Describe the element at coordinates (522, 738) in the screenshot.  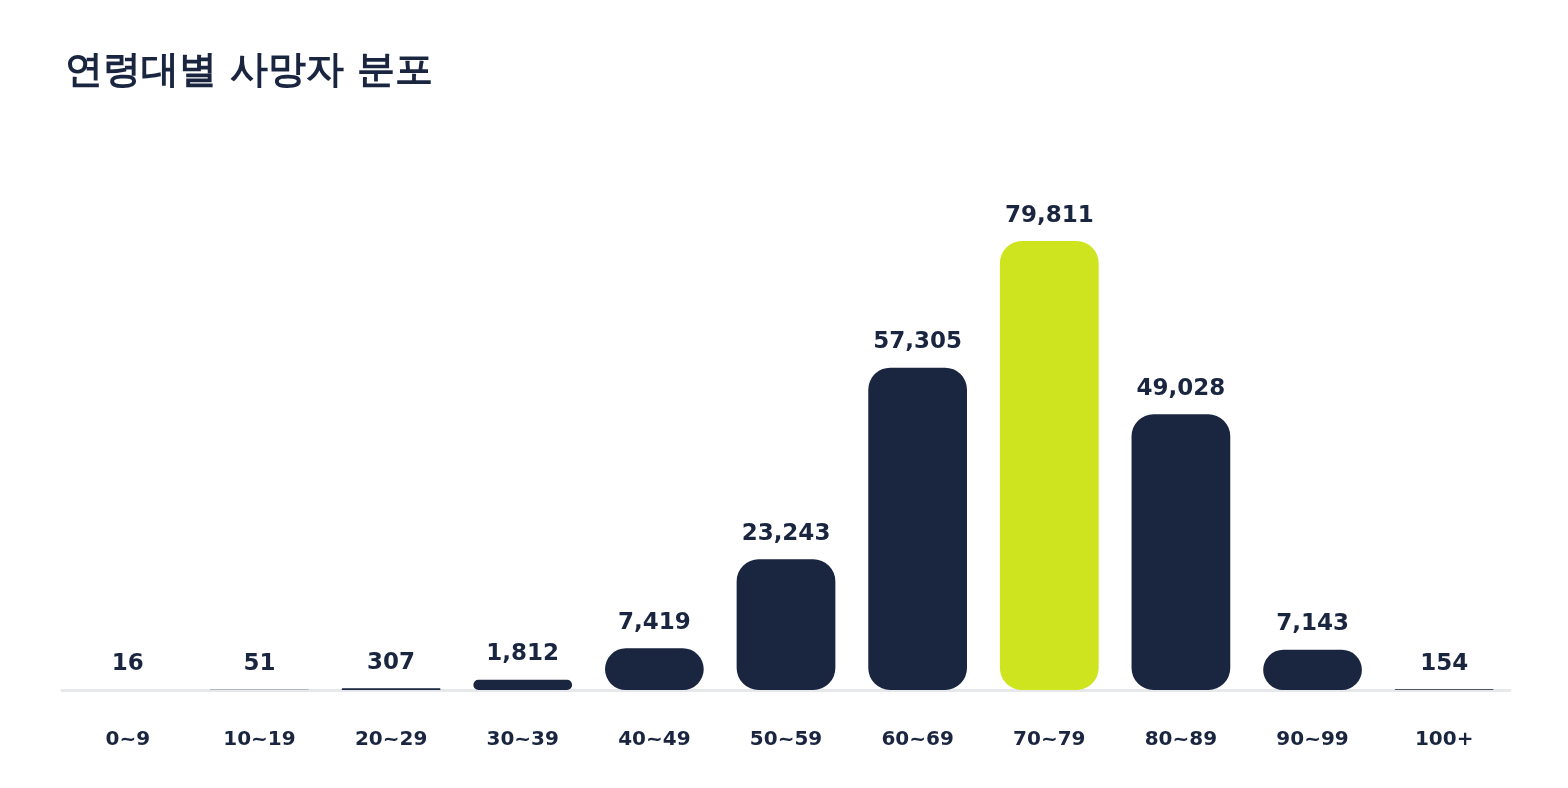
I see `x-tick-label: 30~39` at that location.